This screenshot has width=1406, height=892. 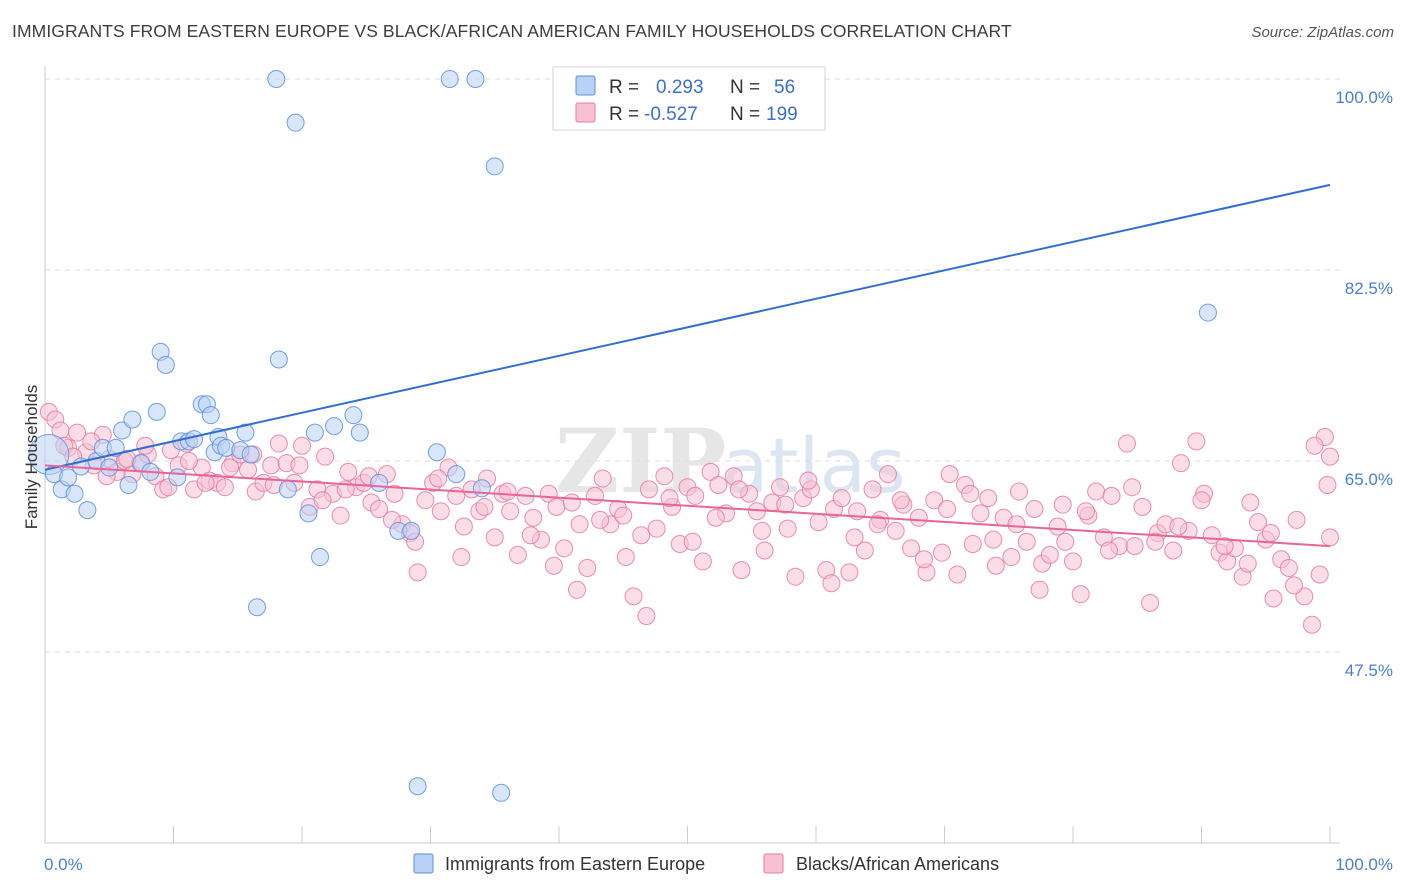 I want to click on series-label-blue: Immigrants from Eastern Europe, so click(x=575, y=864).